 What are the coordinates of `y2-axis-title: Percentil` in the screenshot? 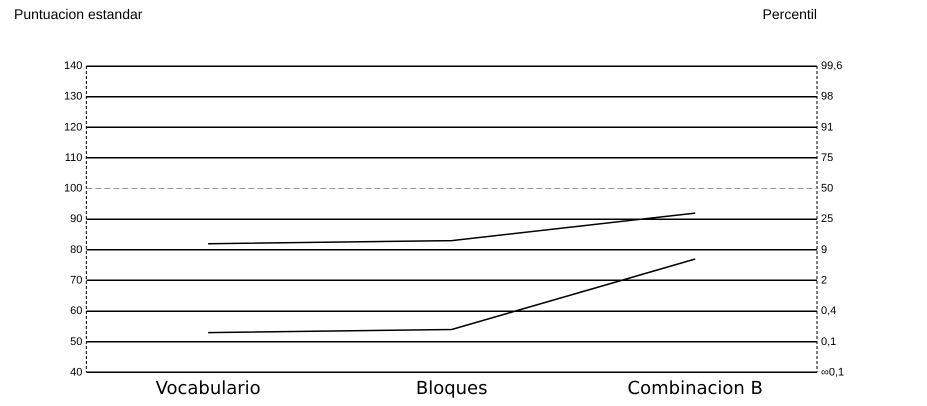 It's located at (789, 14).